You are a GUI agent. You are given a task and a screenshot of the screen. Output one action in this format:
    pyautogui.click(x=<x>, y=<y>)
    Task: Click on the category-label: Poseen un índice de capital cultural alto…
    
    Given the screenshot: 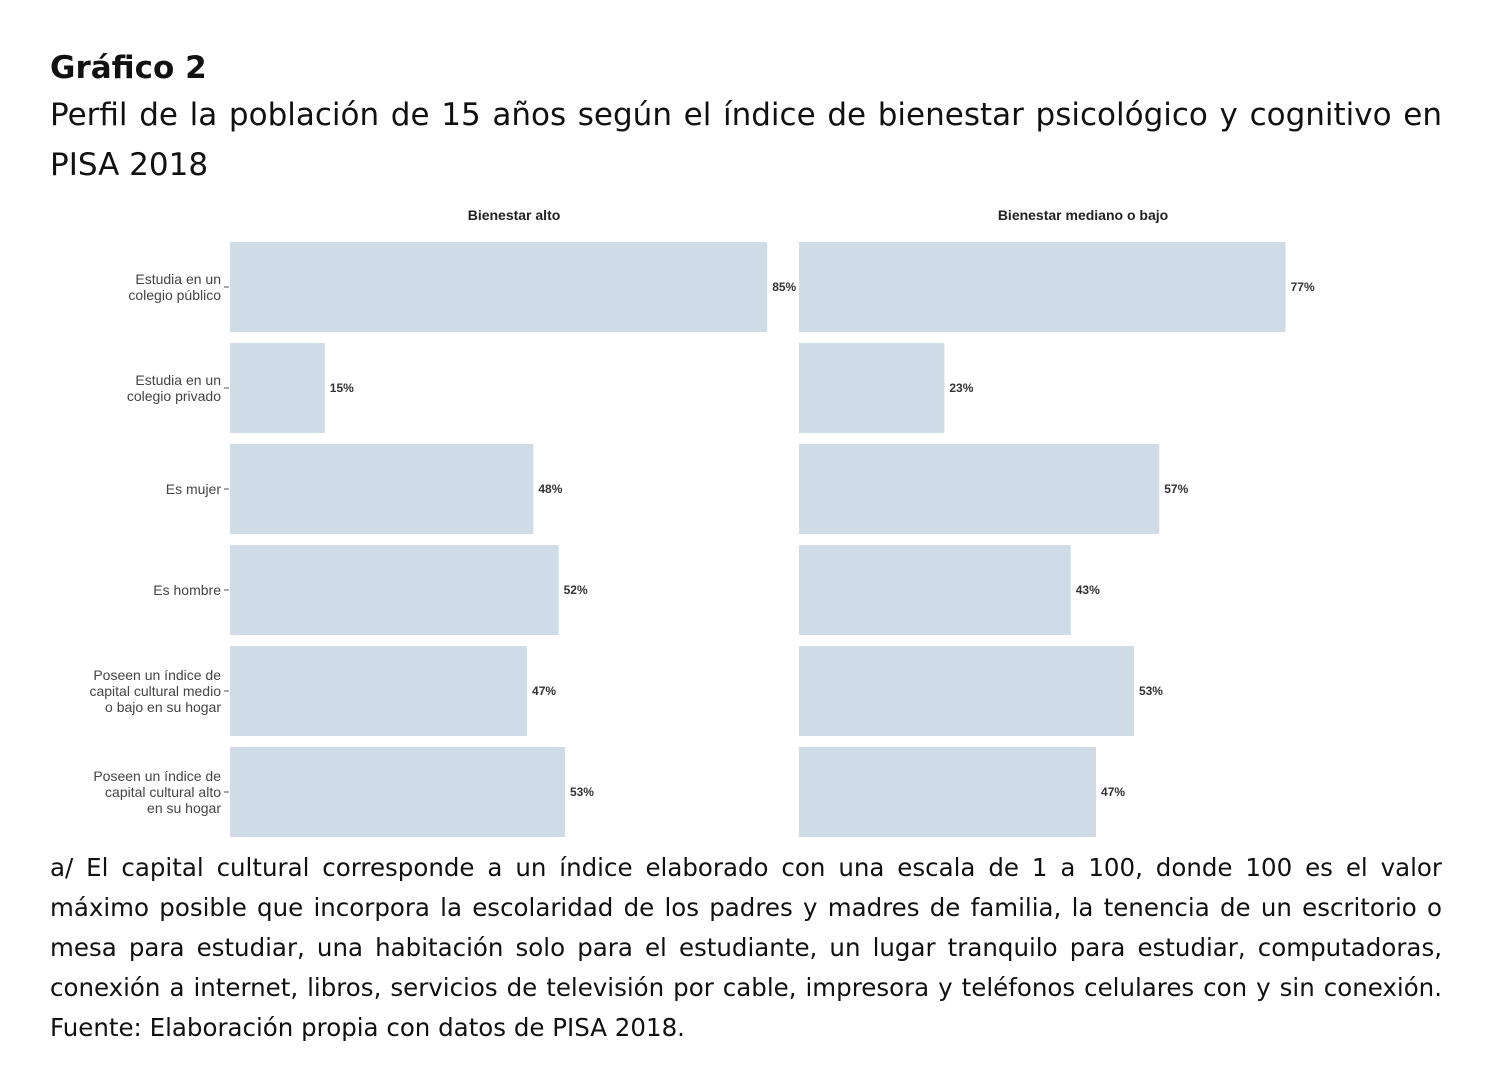 What is the action you would take?
    pyautogui.click(x=157, y=792)
    